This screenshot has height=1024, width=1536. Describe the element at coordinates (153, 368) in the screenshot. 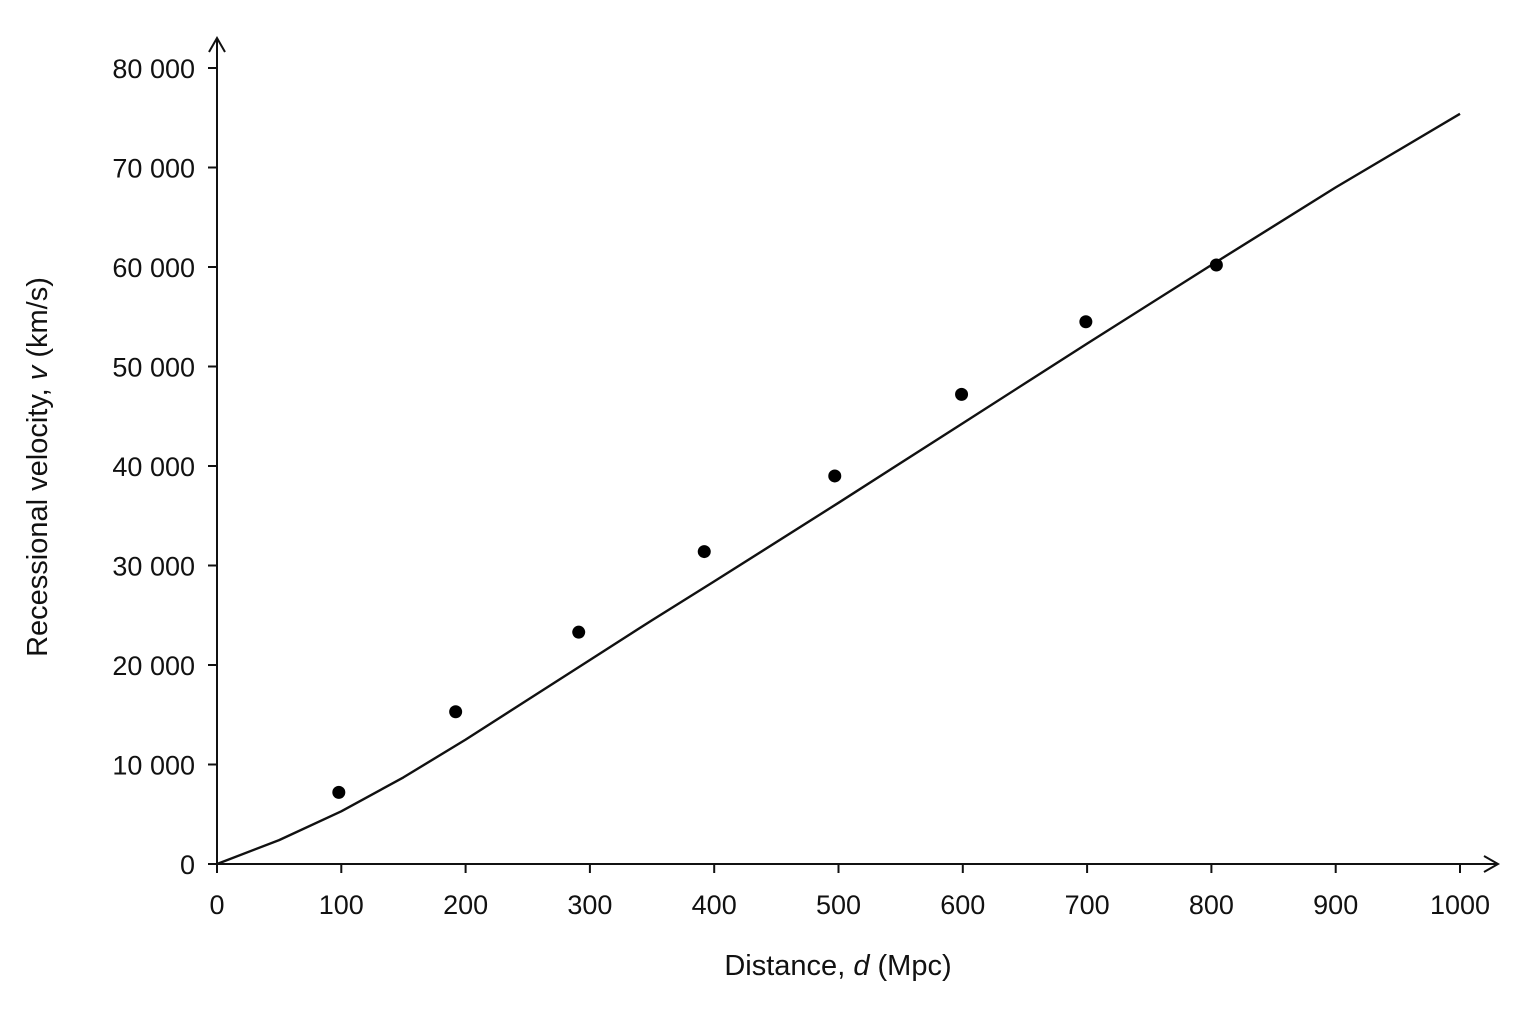

I see `y-tick-label: 50 000` at that location.